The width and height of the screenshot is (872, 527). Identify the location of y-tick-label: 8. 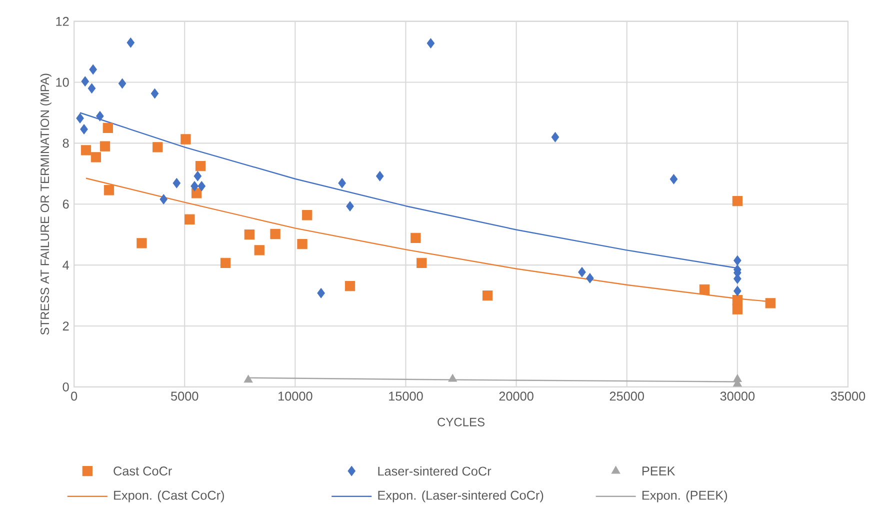
(65, 143).